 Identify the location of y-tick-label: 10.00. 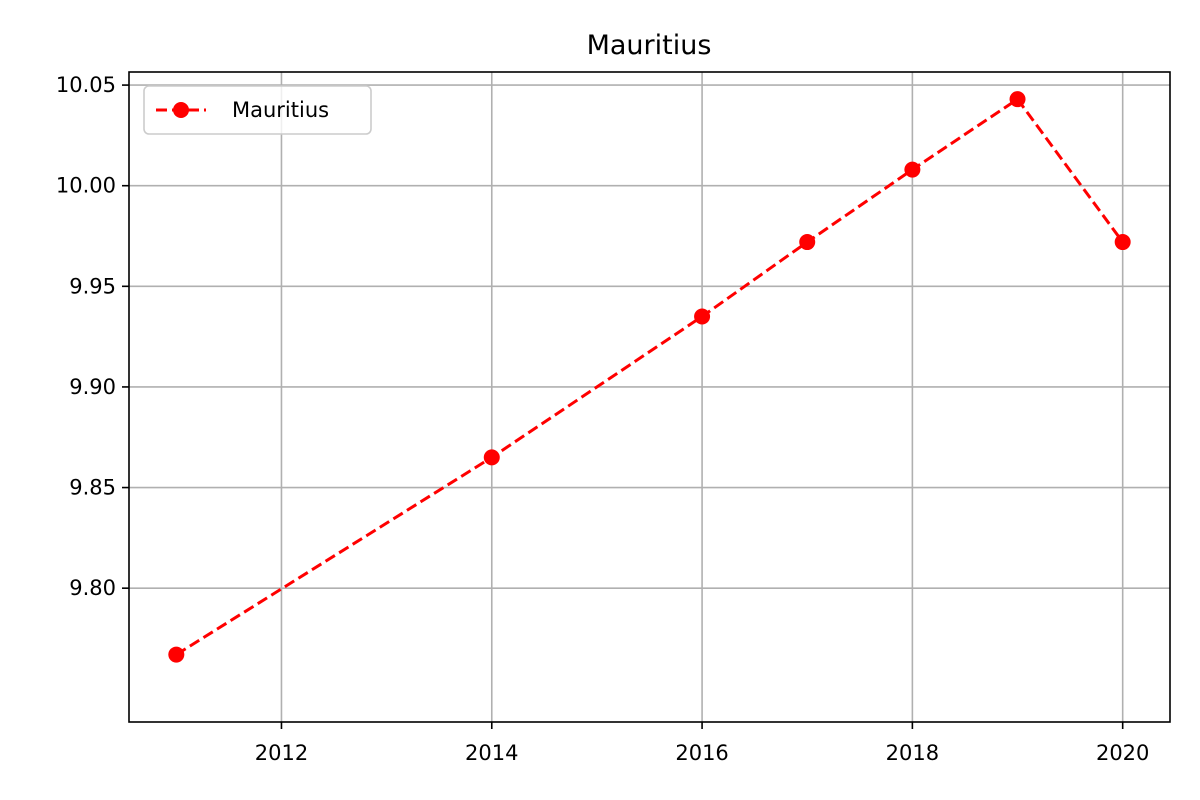
(86, 186).